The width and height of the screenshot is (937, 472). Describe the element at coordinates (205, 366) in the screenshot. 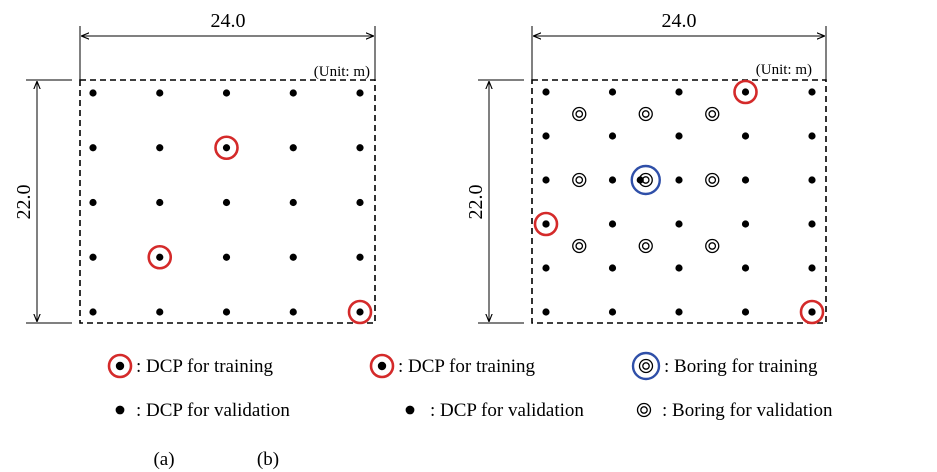

I see `legend-a-training-label: : DCP for training` at that location.